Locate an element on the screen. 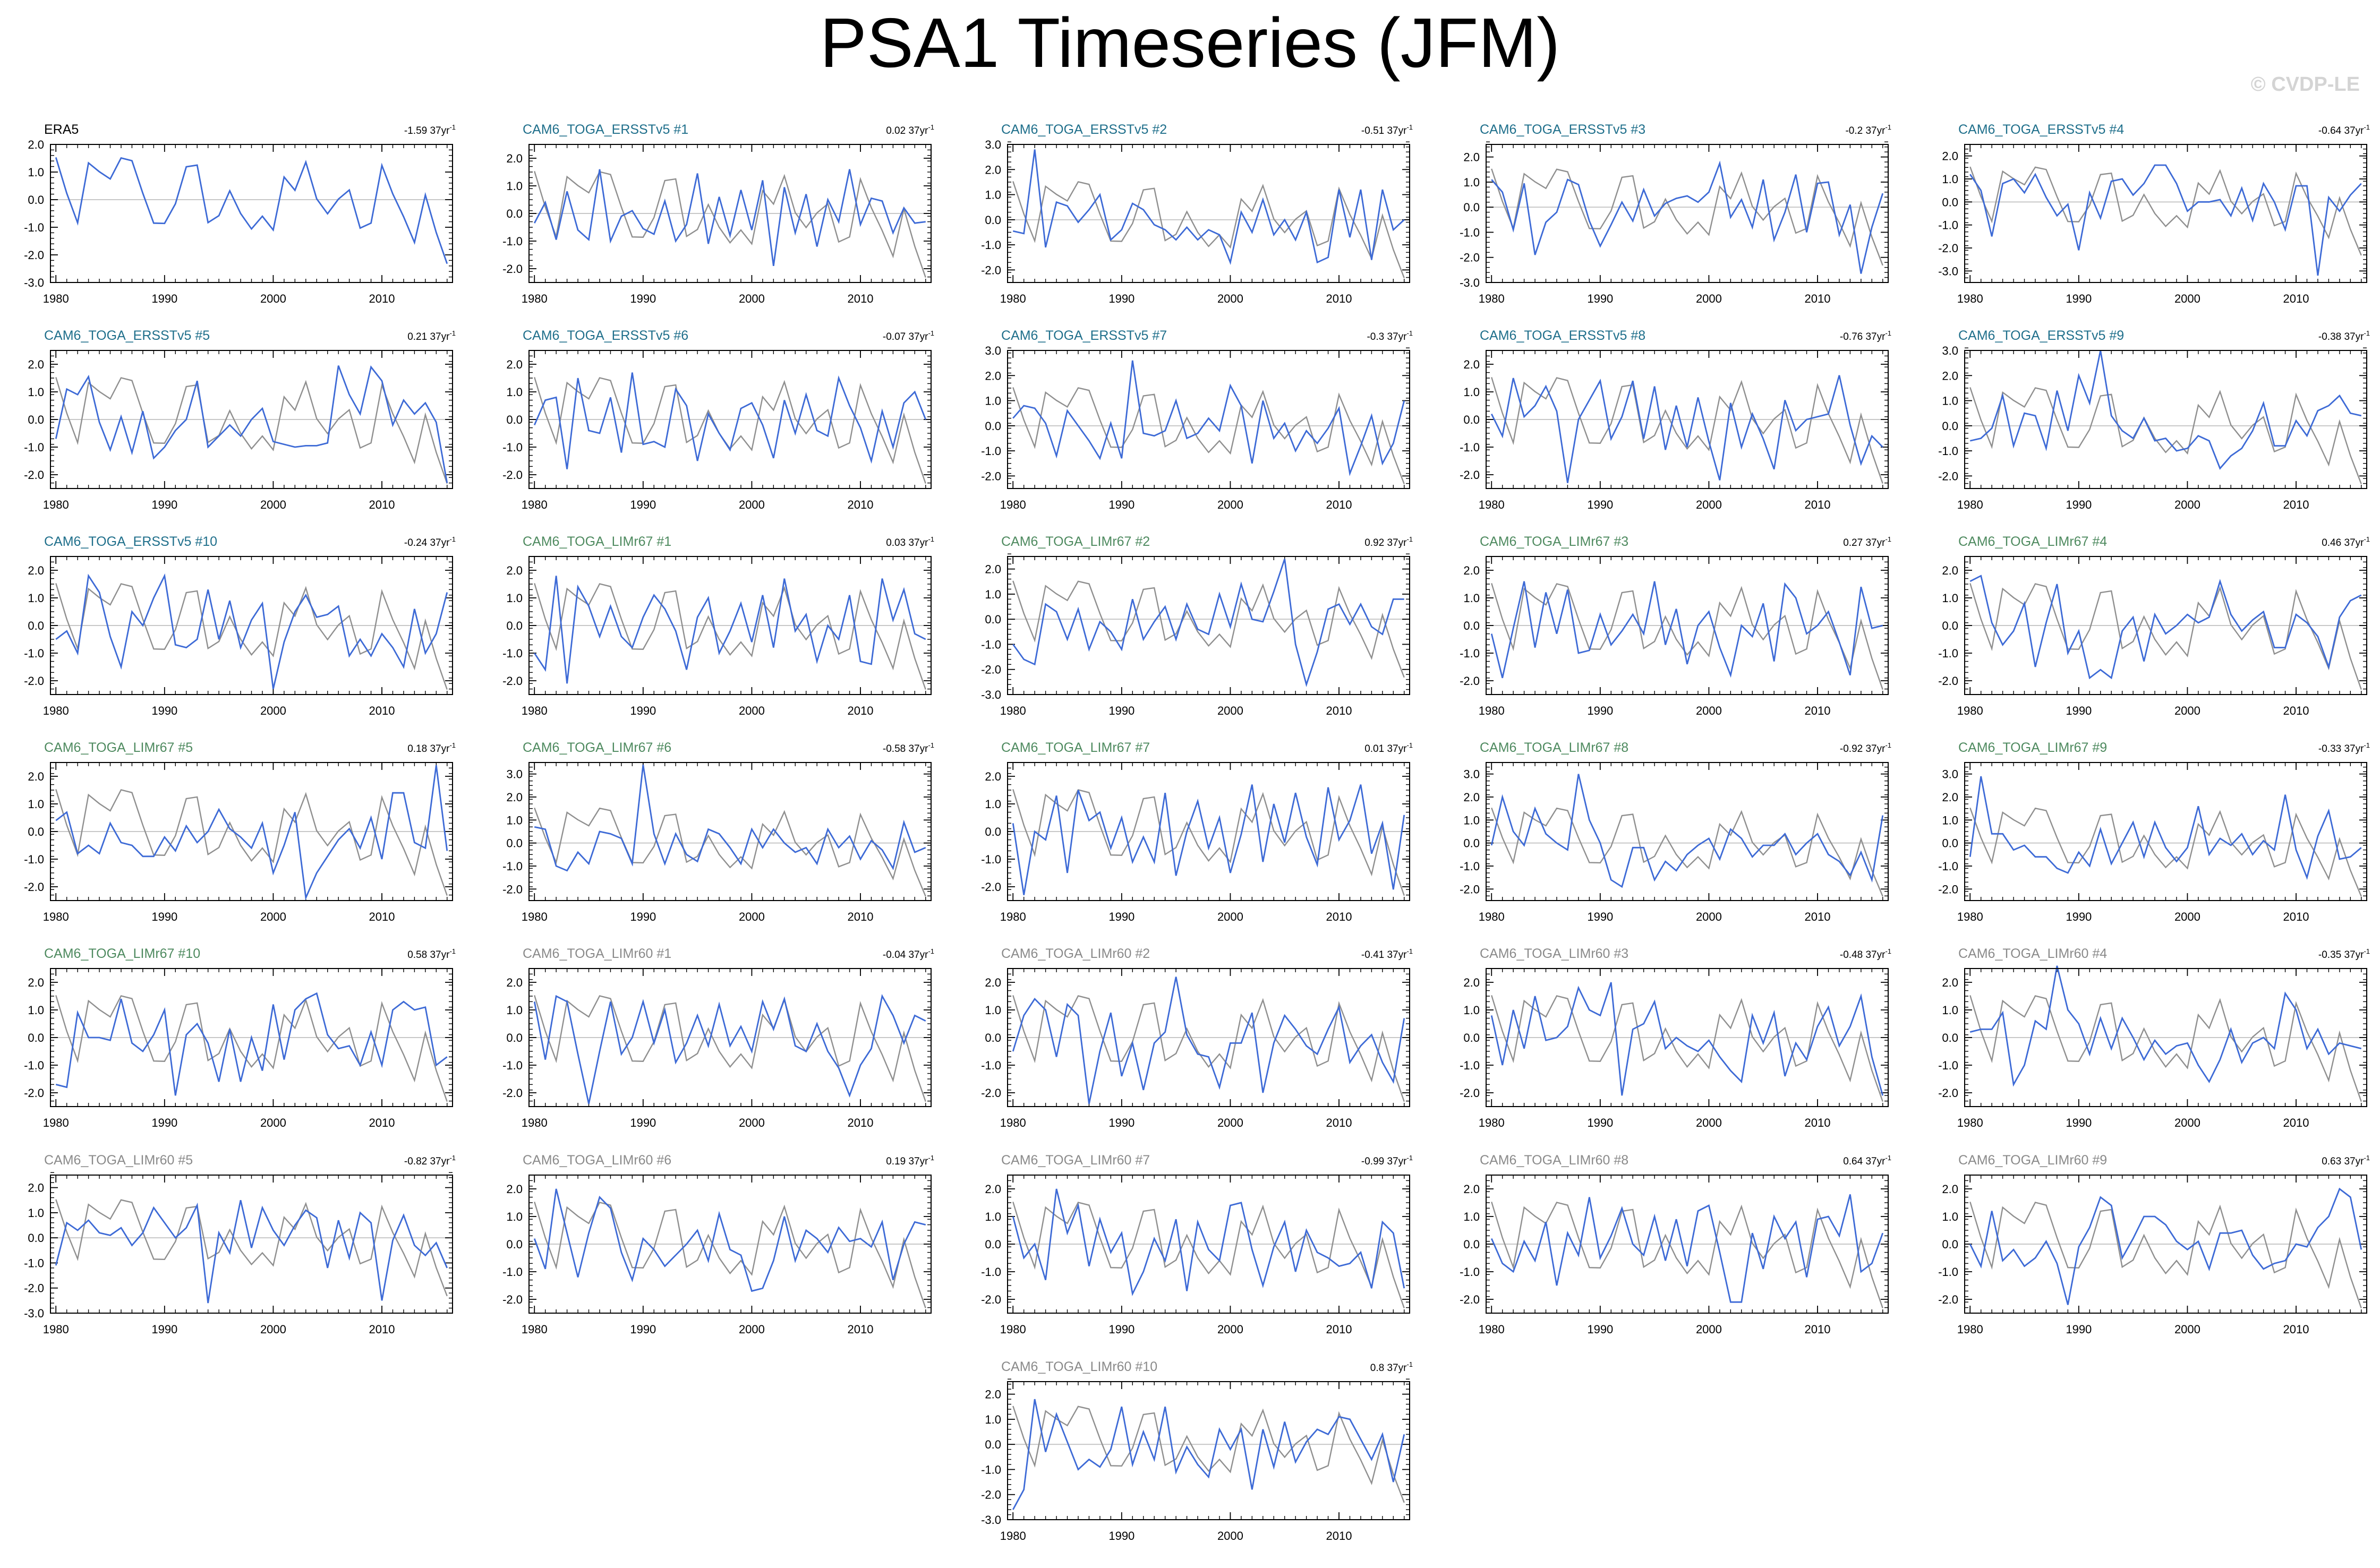 This screenshot has width=2380, height=1568. panel-title: CAM6_TOGA_LIMr60 #6 is located at coordinates (597, 1160).